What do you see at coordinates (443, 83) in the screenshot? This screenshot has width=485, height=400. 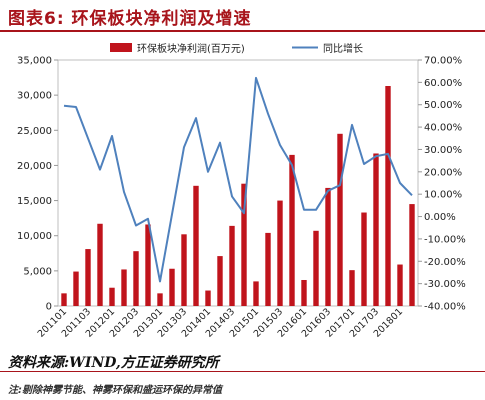 I see `y-right-tick-label: 60.00%` at bounding box center [443, 83].